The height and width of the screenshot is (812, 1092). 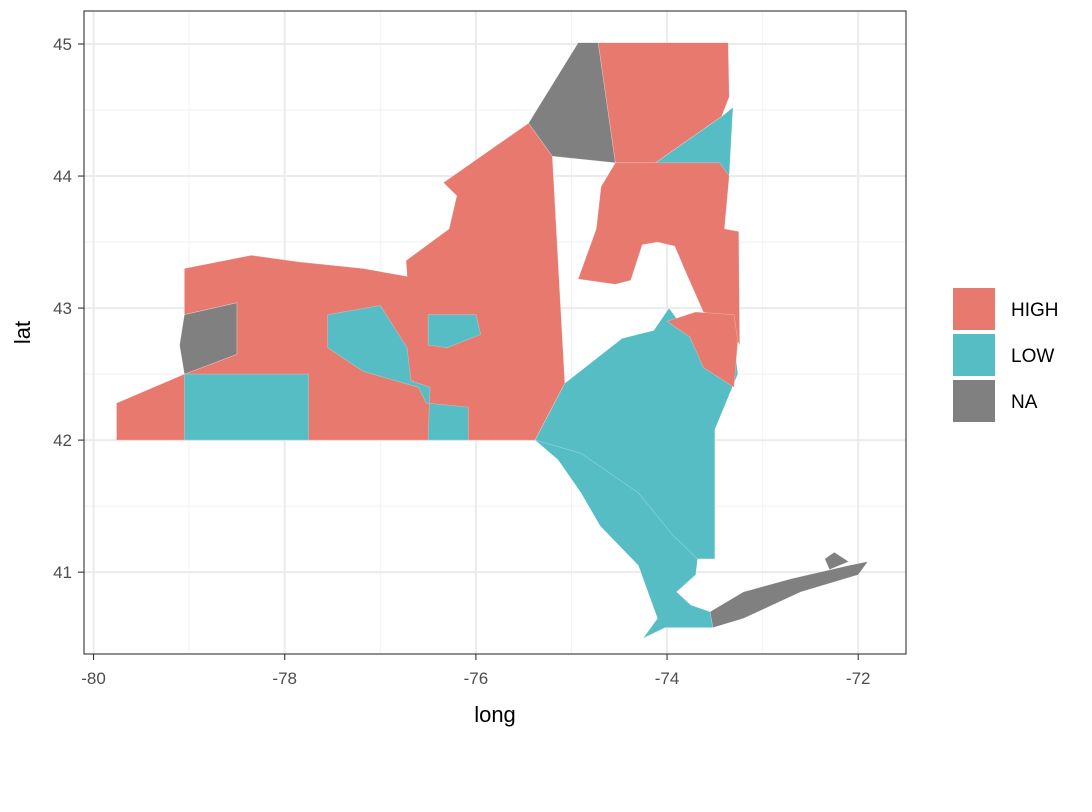 I want to click on x-tick-label: -74, so click(x=667, y=678).